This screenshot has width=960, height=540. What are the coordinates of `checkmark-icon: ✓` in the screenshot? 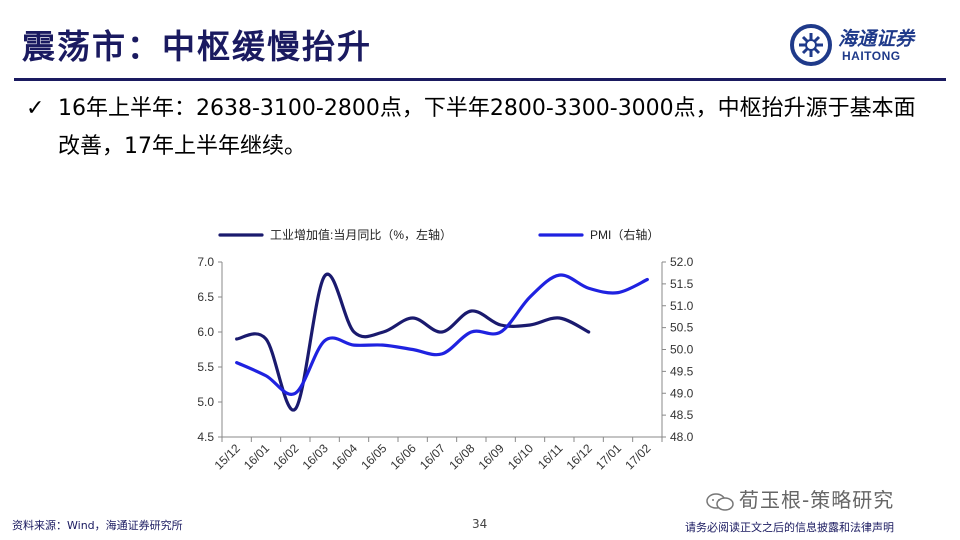 It's located at (35, 108).